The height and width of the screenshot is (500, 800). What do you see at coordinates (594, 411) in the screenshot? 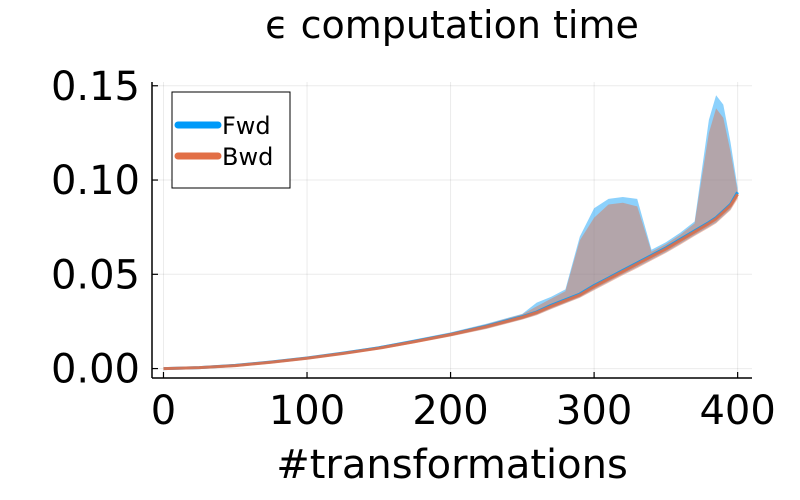
I see `x-tick-label: 300` at bounding box center [594, 411].